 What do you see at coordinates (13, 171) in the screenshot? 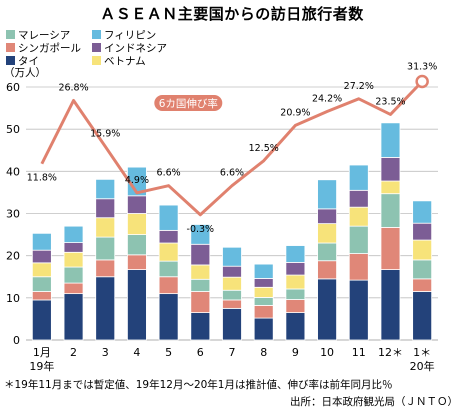
I see `y-tick-label: 40` at bounding box center [13, 171].